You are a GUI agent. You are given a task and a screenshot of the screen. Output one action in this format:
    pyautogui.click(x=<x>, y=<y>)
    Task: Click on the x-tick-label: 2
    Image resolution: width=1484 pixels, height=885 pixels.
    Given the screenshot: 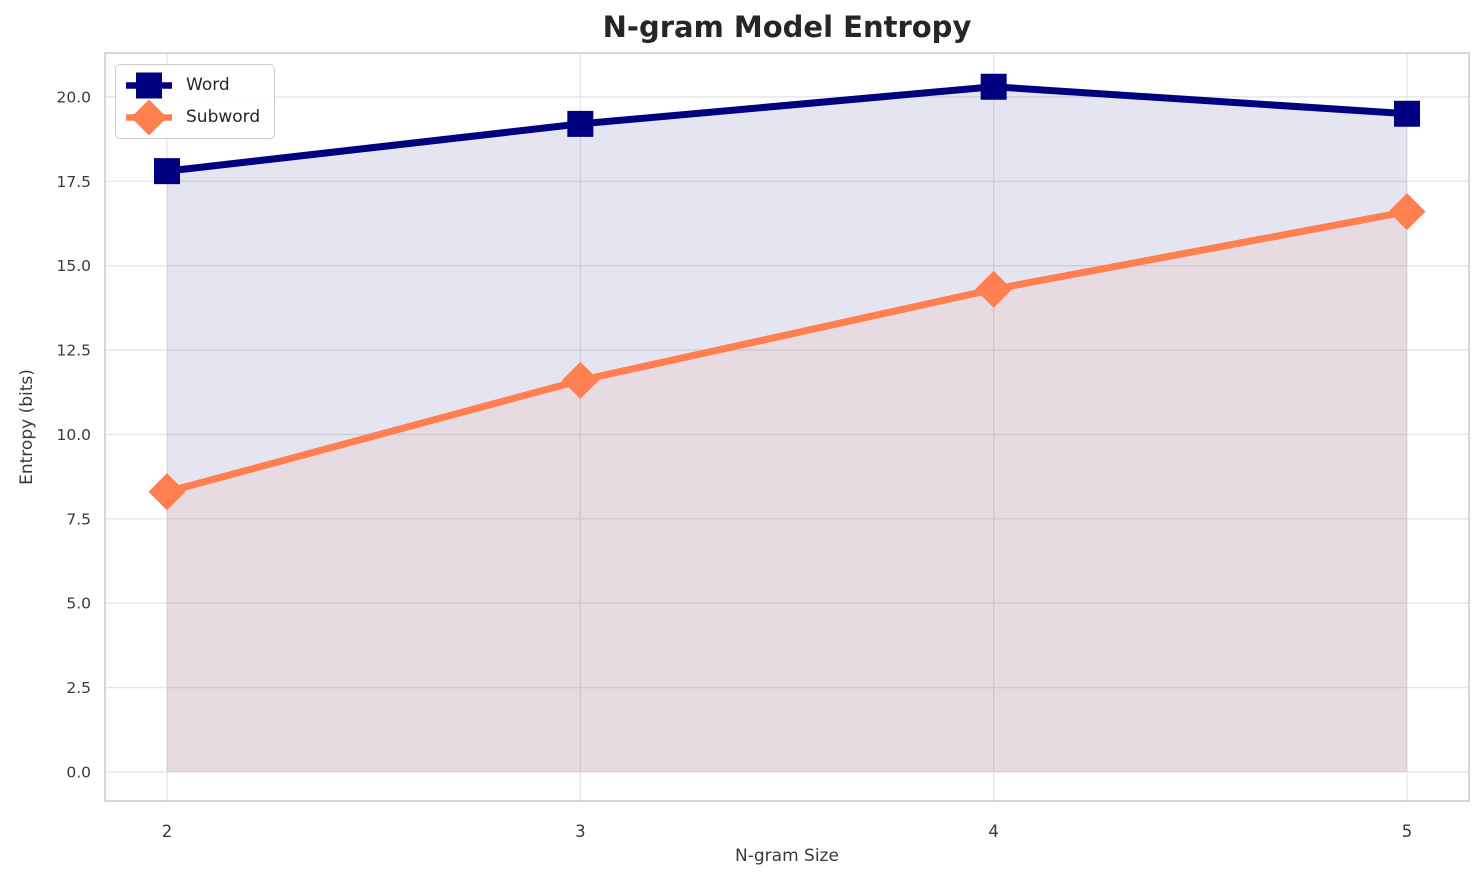 What is the action you would take?
    pyautogui.click(x=167, y=831)
    